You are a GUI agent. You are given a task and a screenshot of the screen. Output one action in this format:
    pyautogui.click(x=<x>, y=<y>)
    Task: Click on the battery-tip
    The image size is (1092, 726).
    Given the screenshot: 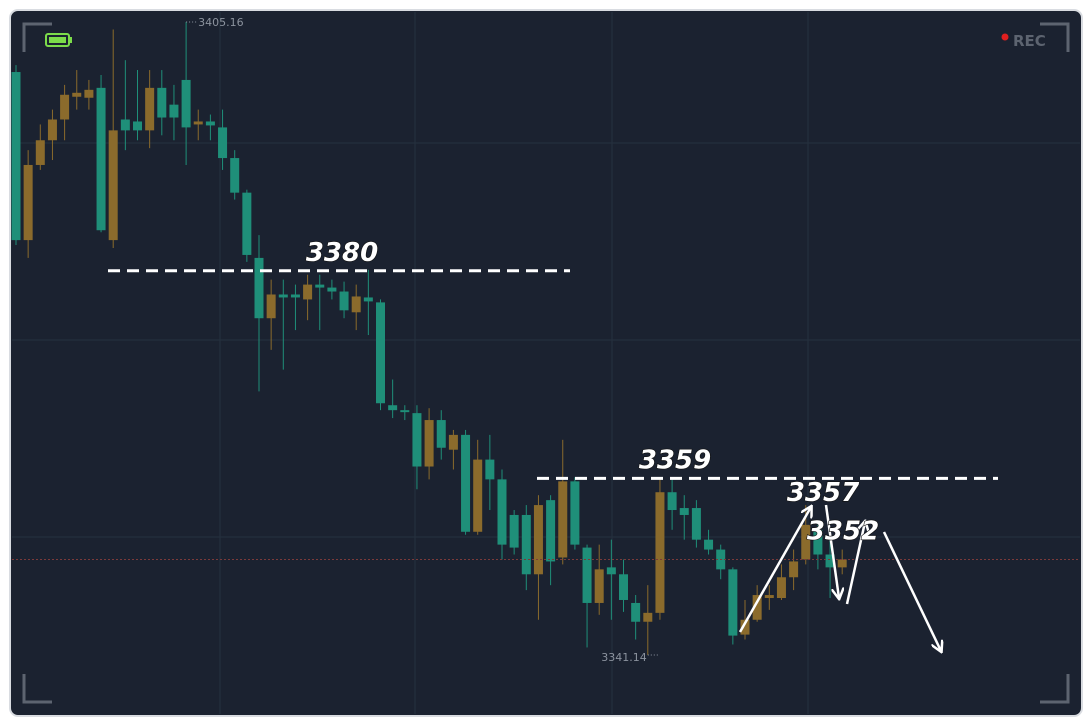 What is the action you would take?
    pyautogui.click(x=71, y=40)
    